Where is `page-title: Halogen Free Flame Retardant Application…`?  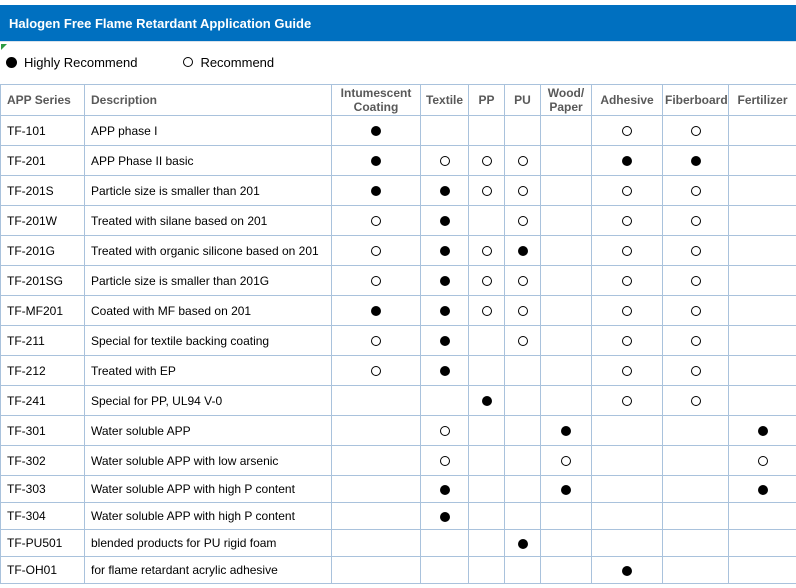 page-title: Halogen Free Flame Retardant Application… is located at coordinates (160, 23).